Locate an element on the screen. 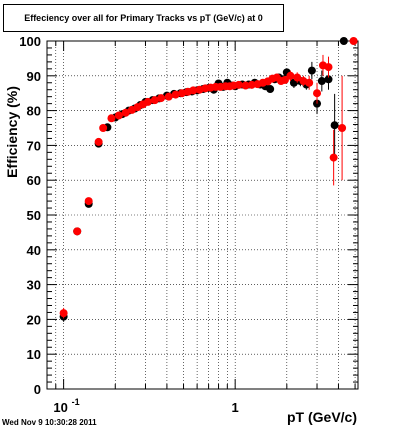 This screenshot has height=433, width=400. y-axis-title: Efficiency (%) is located at coordinates (12, 132).